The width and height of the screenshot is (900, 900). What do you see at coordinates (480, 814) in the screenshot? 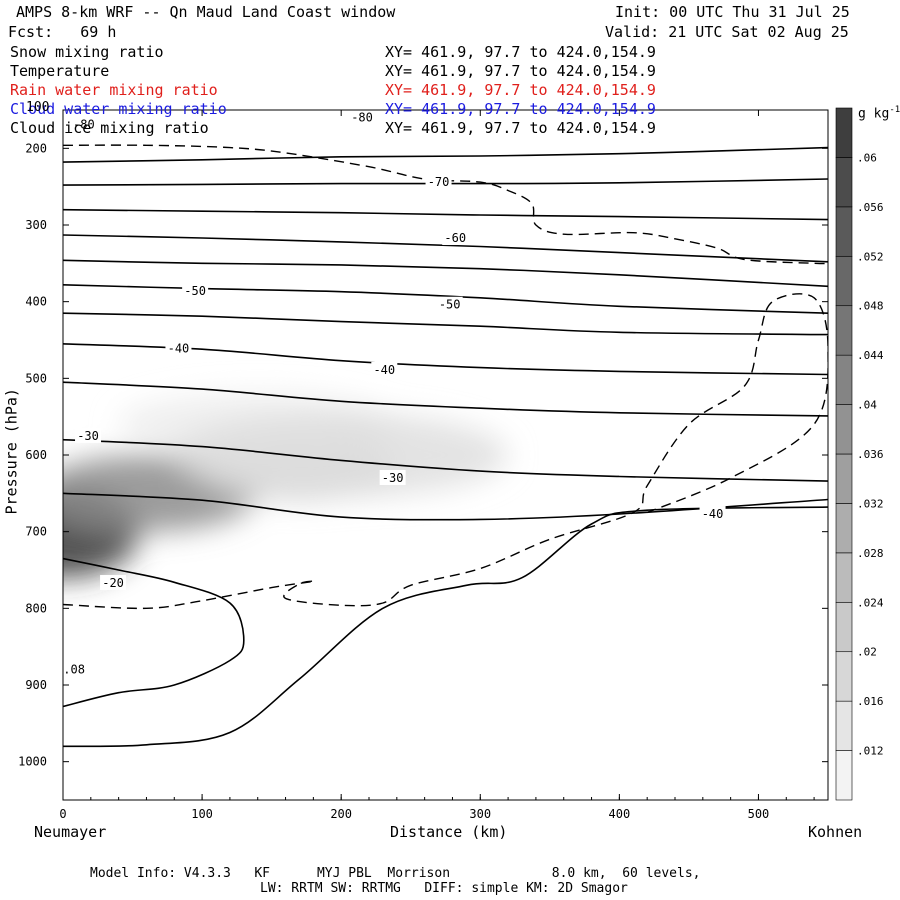
I see `x-tick-label: 300` at bounding box center [480, 814].